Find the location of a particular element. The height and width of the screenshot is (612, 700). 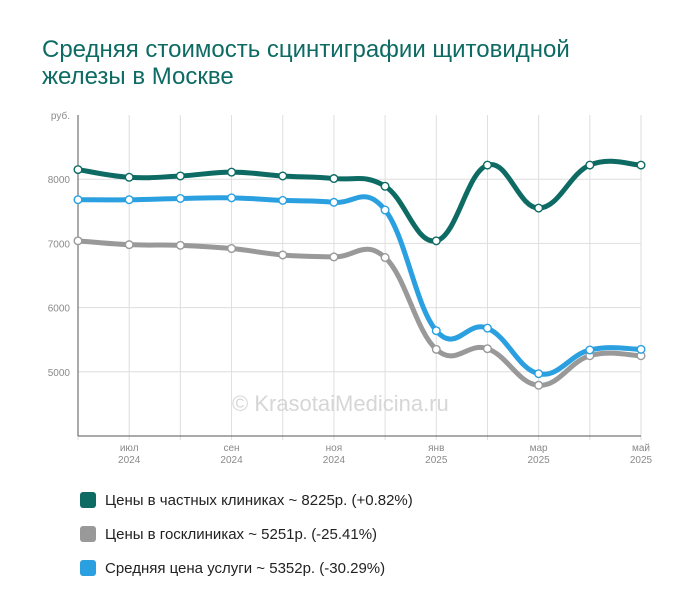

y-tick-label: 5000 is located at coordinates (59, 373).